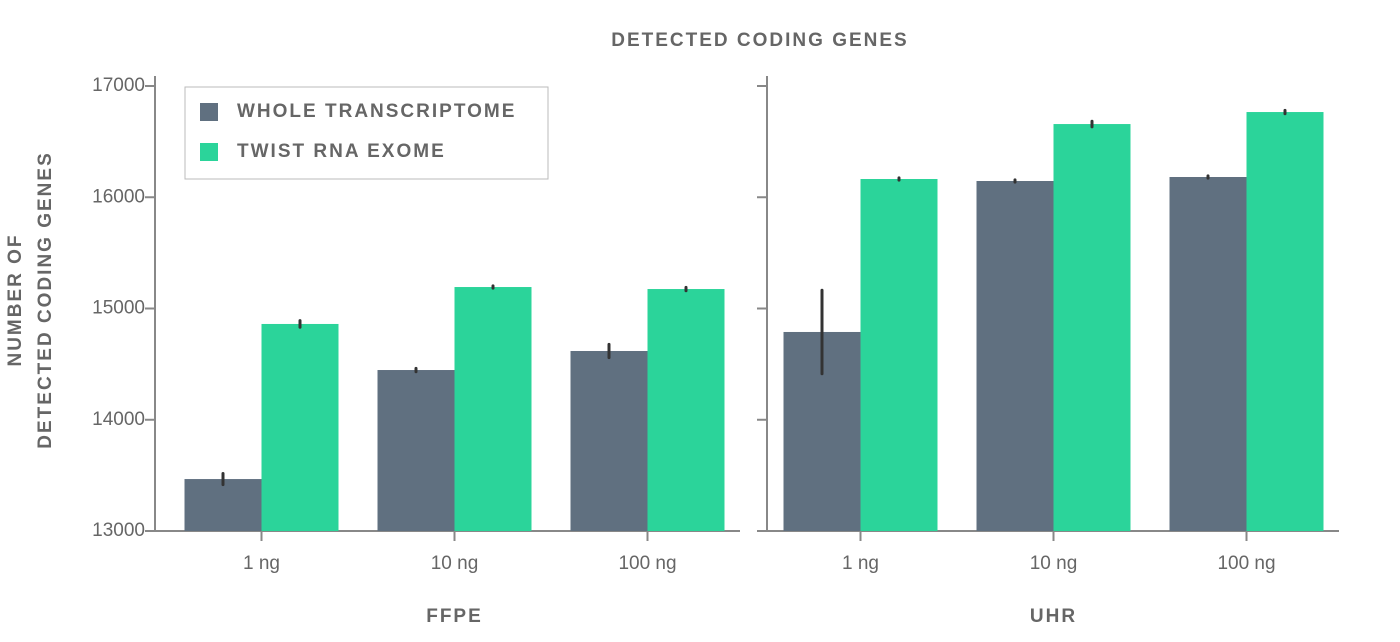 The width and height of the screenshot is (1400, 642). Describe the element at coordinates (1053, 616) in the screenshot. I see `x-label: UHR` at that location.